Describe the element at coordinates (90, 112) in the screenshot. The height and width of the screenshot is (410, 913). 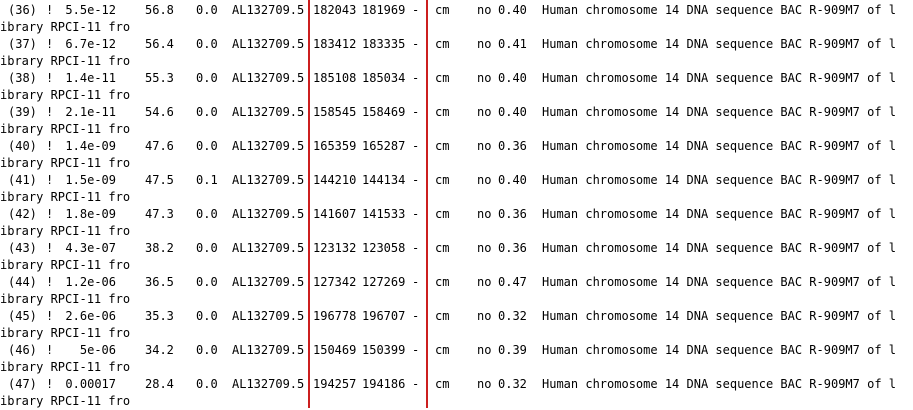
I see `evalue: 2.1e-11` at that location.